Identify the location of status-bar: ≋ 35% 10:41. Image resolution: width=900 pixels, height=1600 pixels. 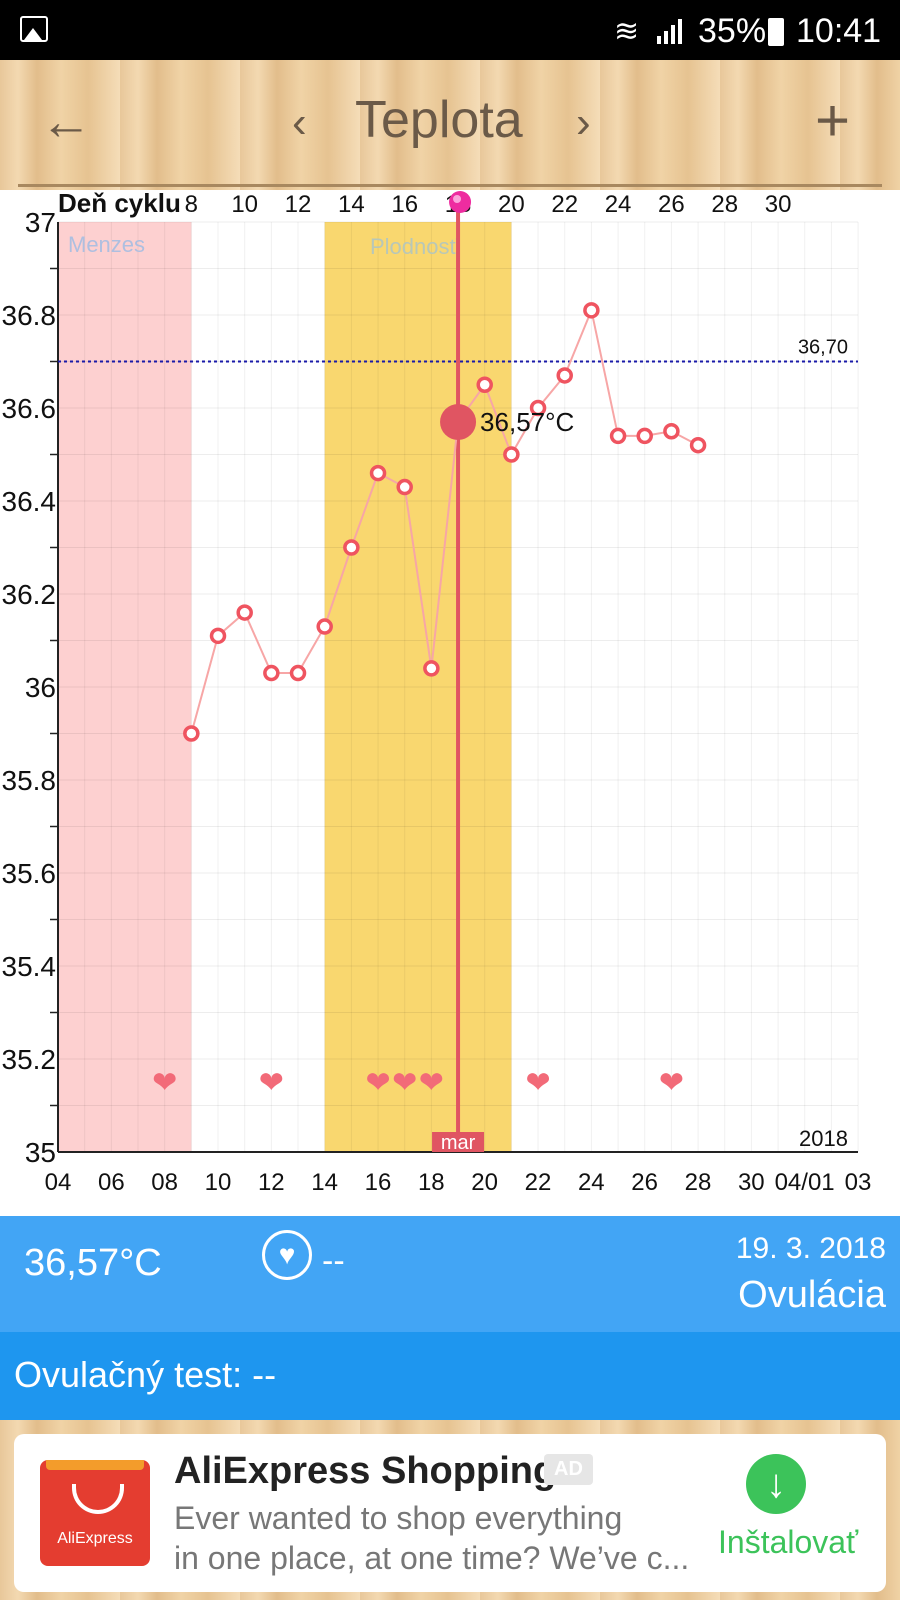
(450, 30).